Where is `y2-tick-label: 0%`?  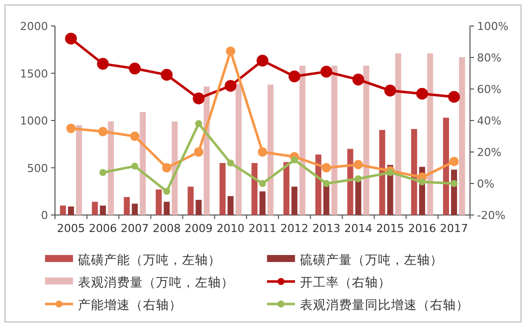
y2-tick-label: 0% is located at coordinates (485, 184).